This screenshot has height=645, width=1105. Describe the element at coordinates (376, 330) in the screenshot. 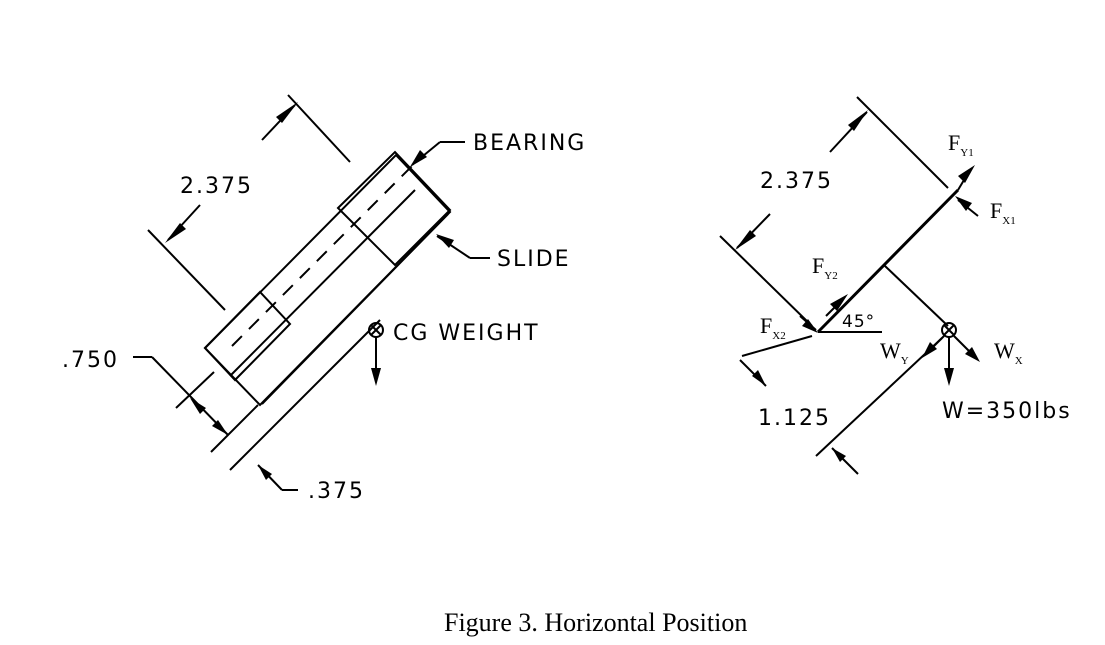

I see `cg-cross-b` at that location.